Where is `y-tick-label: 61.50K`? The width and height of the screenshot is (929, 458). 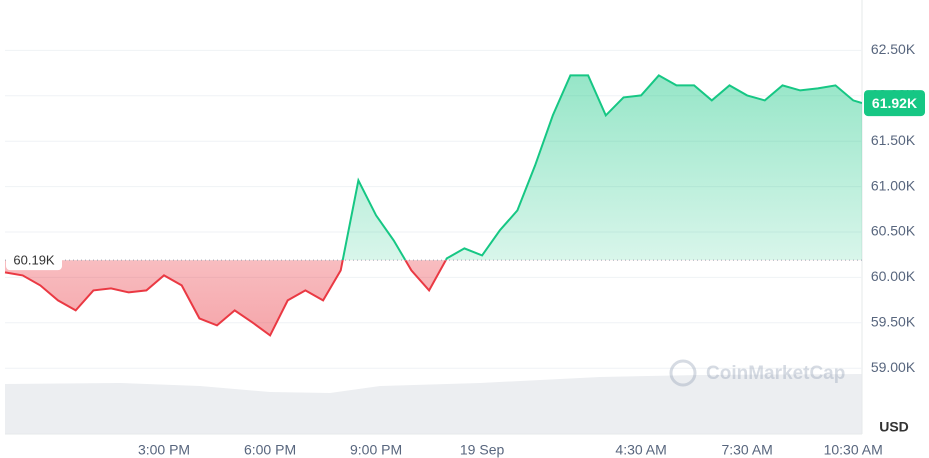 y-tick-label: 61.50K is located at coordinates (893, 140).